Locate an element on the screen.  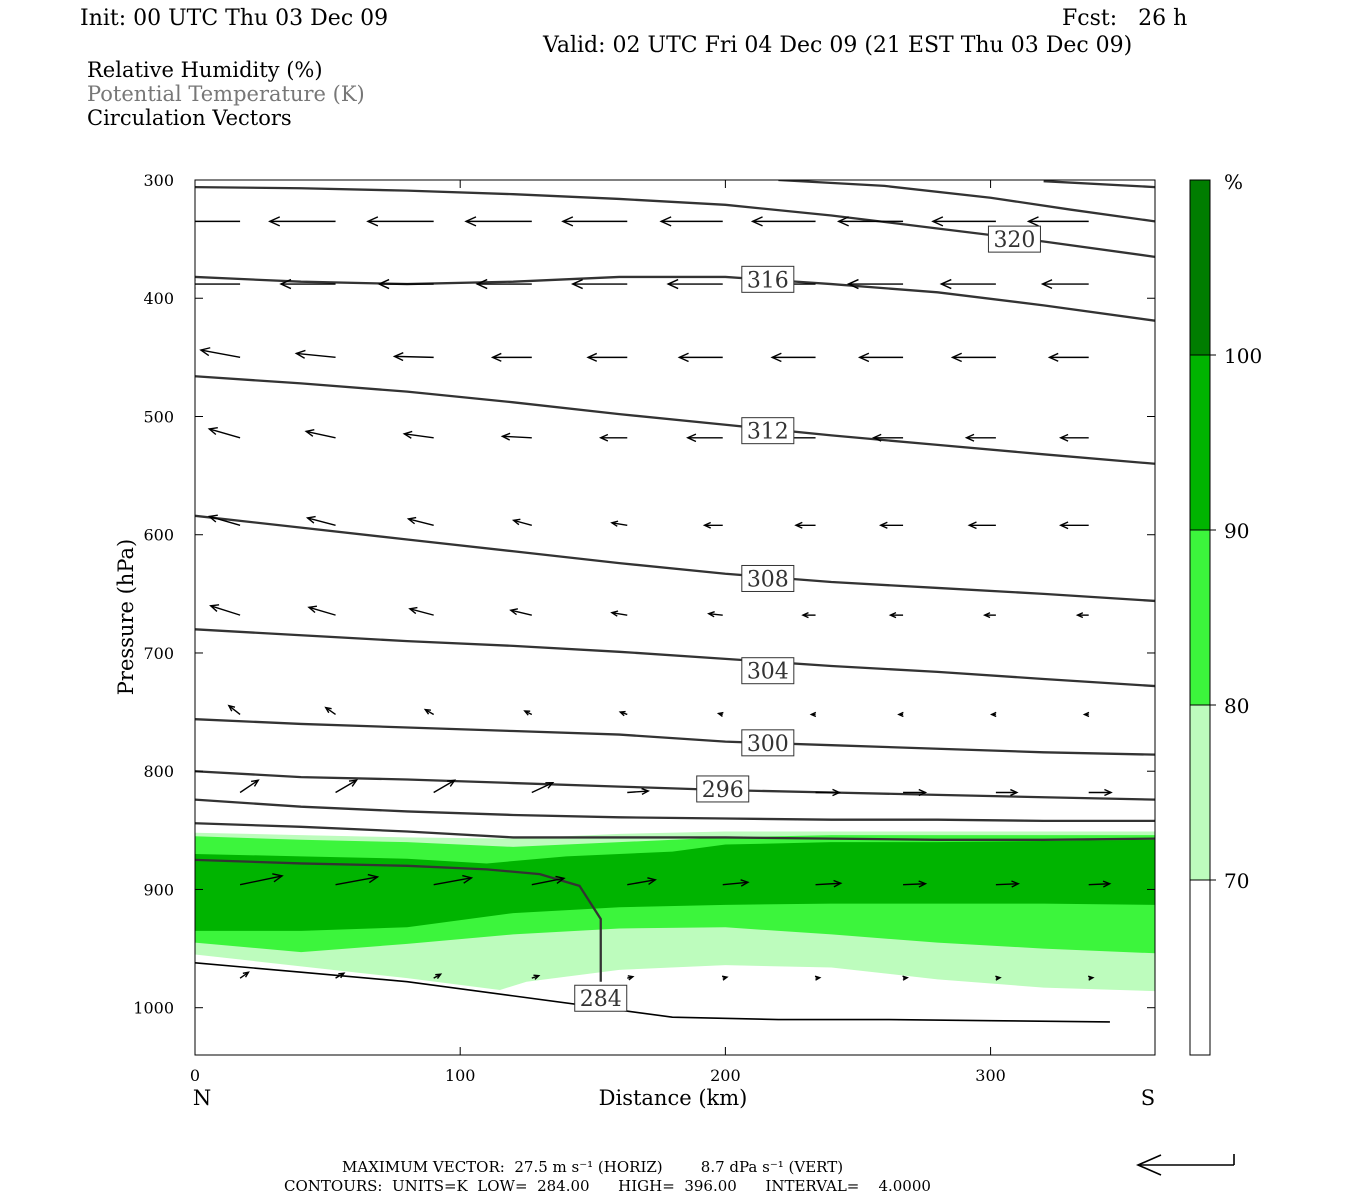
rh-fill-layer is located at coordinates (675, 927).